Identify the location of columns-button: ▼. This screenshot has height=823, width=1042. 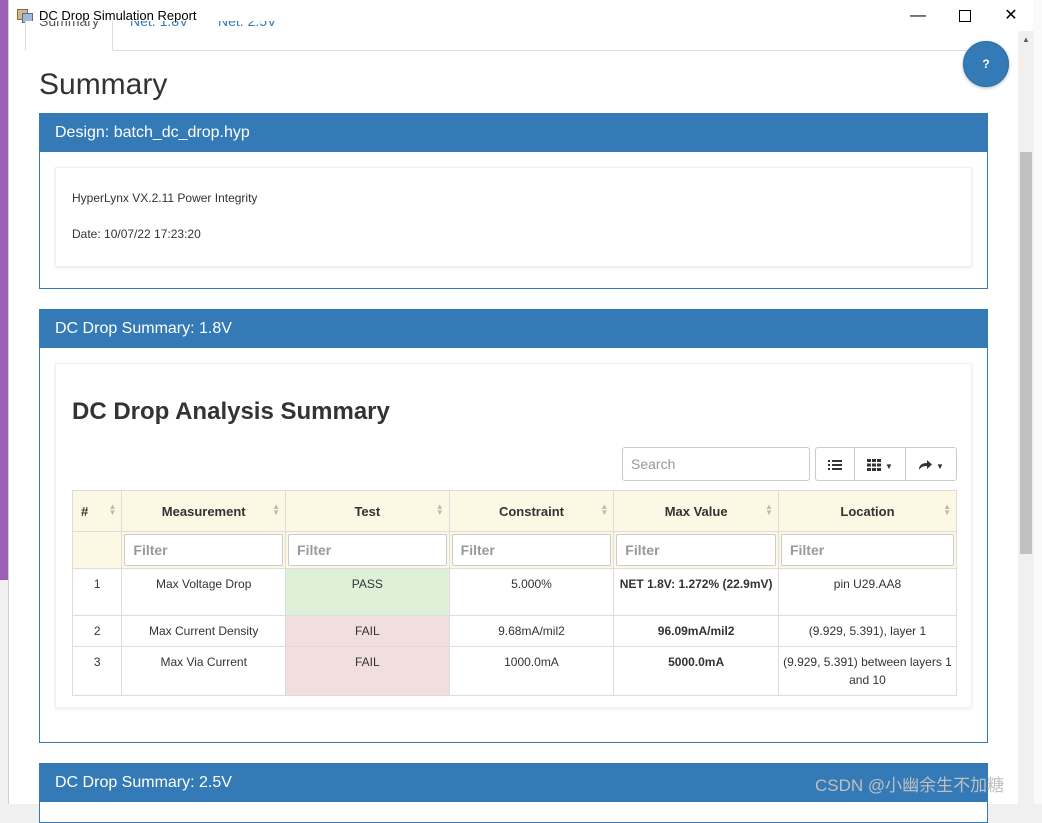
(880, 464).